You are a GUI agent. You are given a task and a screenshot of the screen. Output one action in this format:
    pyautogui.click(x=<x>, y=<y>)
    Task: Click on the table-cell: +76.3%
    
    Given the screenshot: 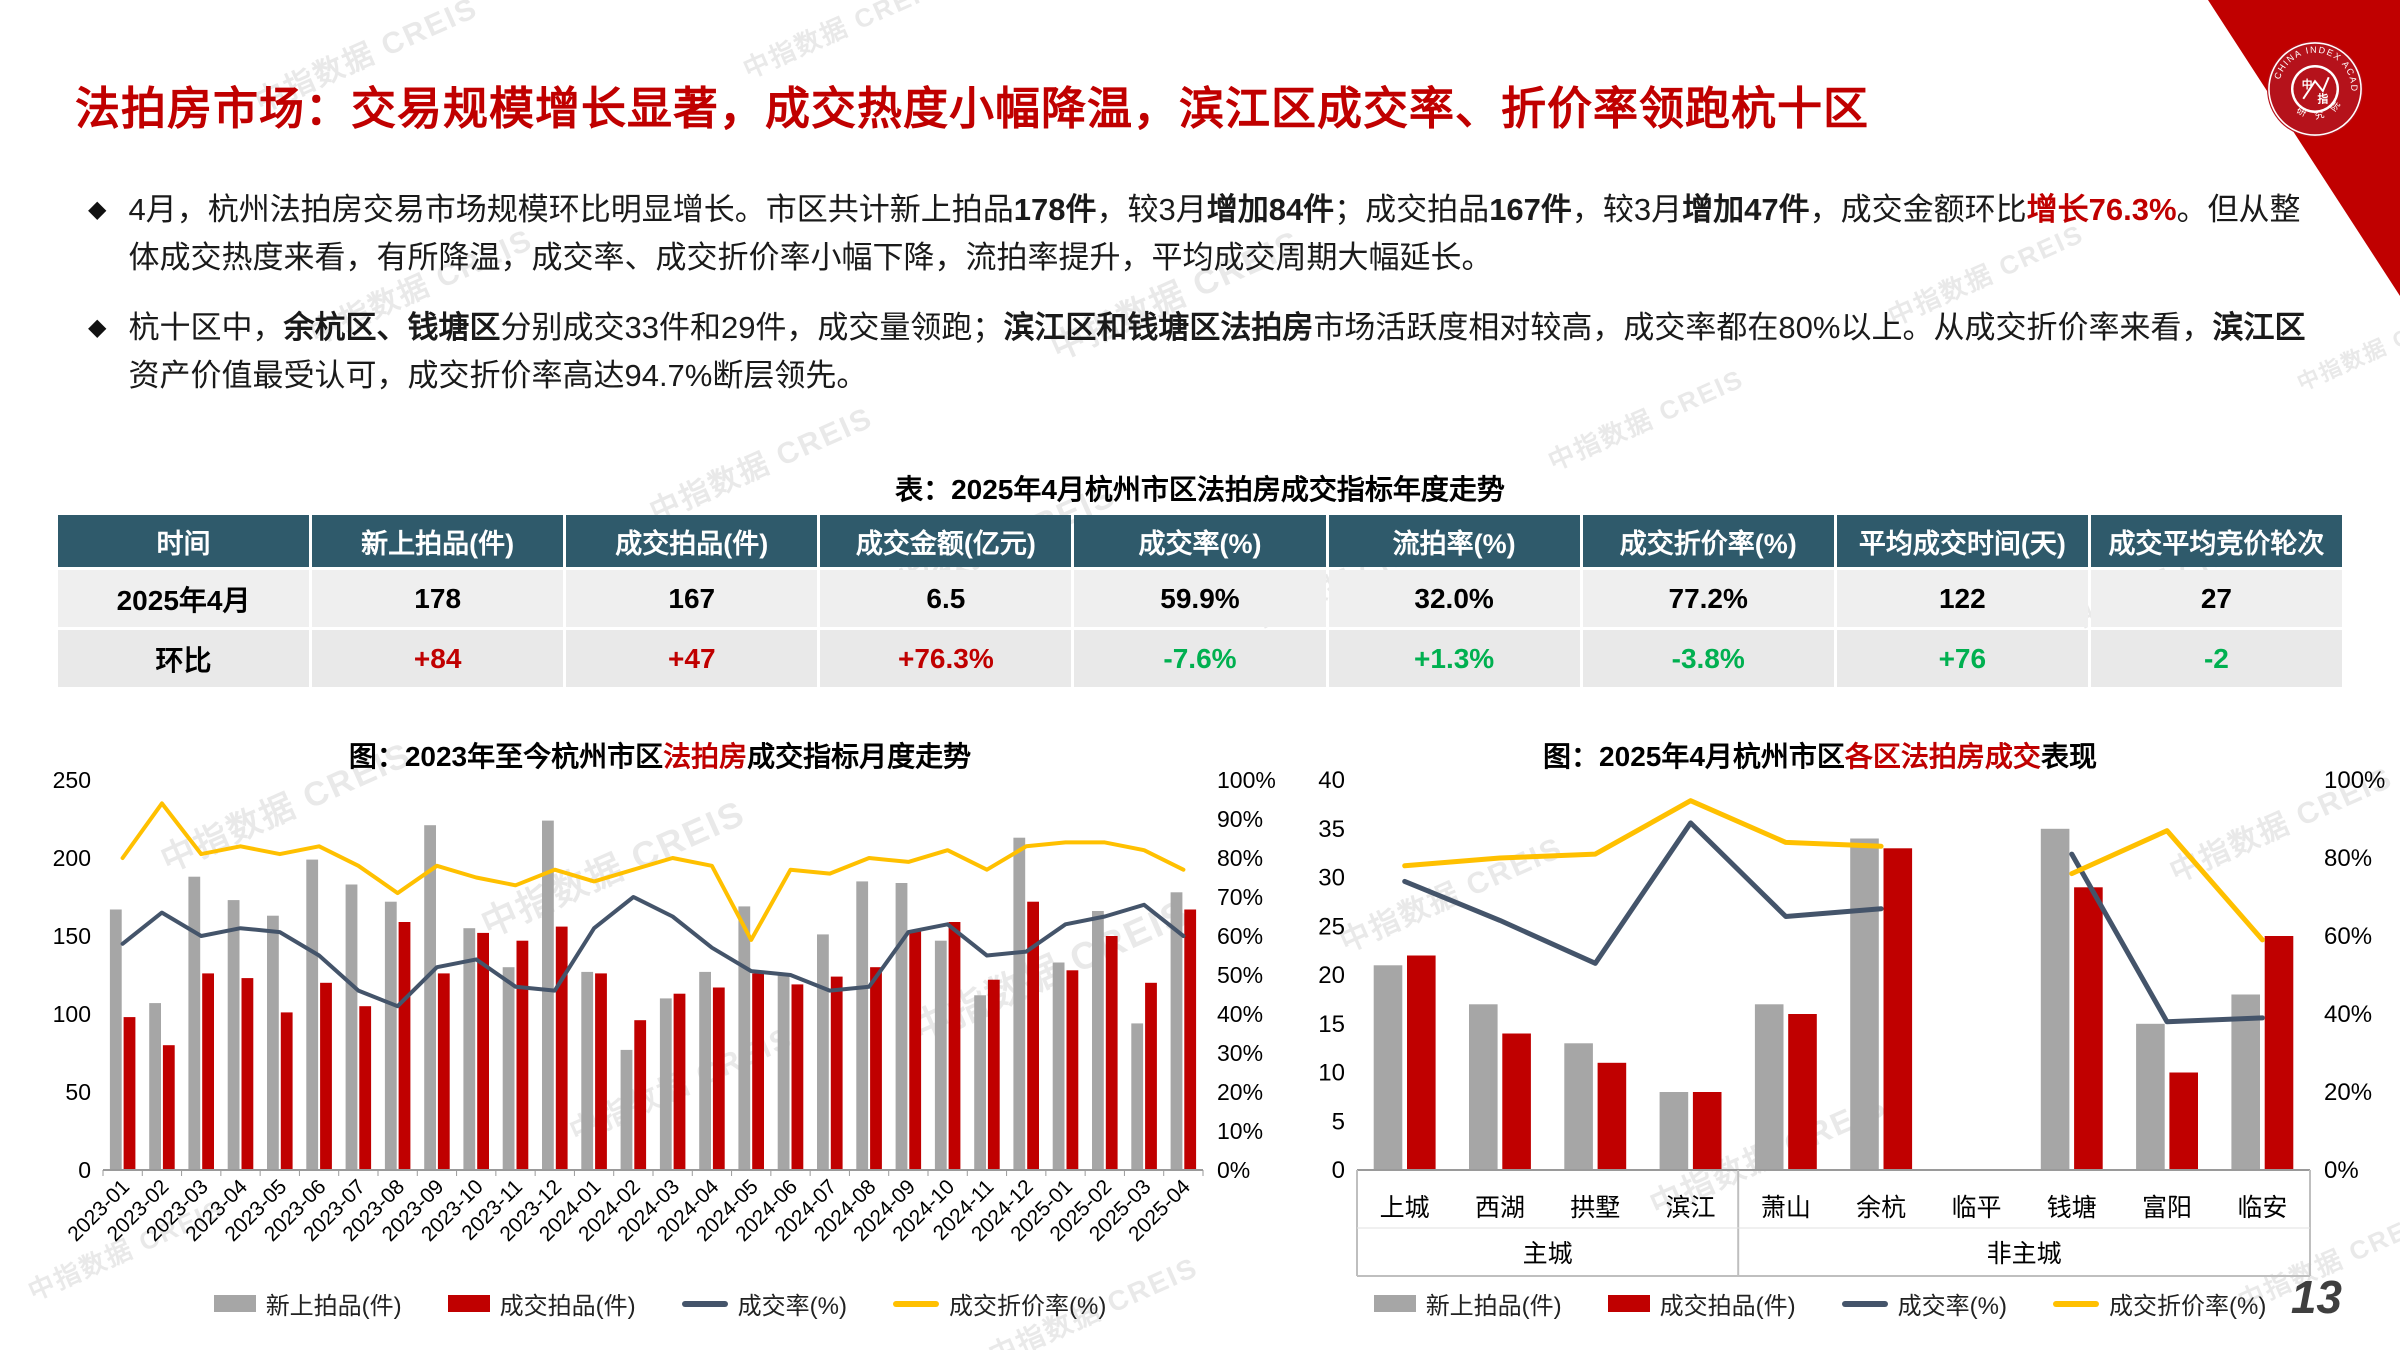 What is the action you would take?
    pyautogui.click(x=946, y=658)
    